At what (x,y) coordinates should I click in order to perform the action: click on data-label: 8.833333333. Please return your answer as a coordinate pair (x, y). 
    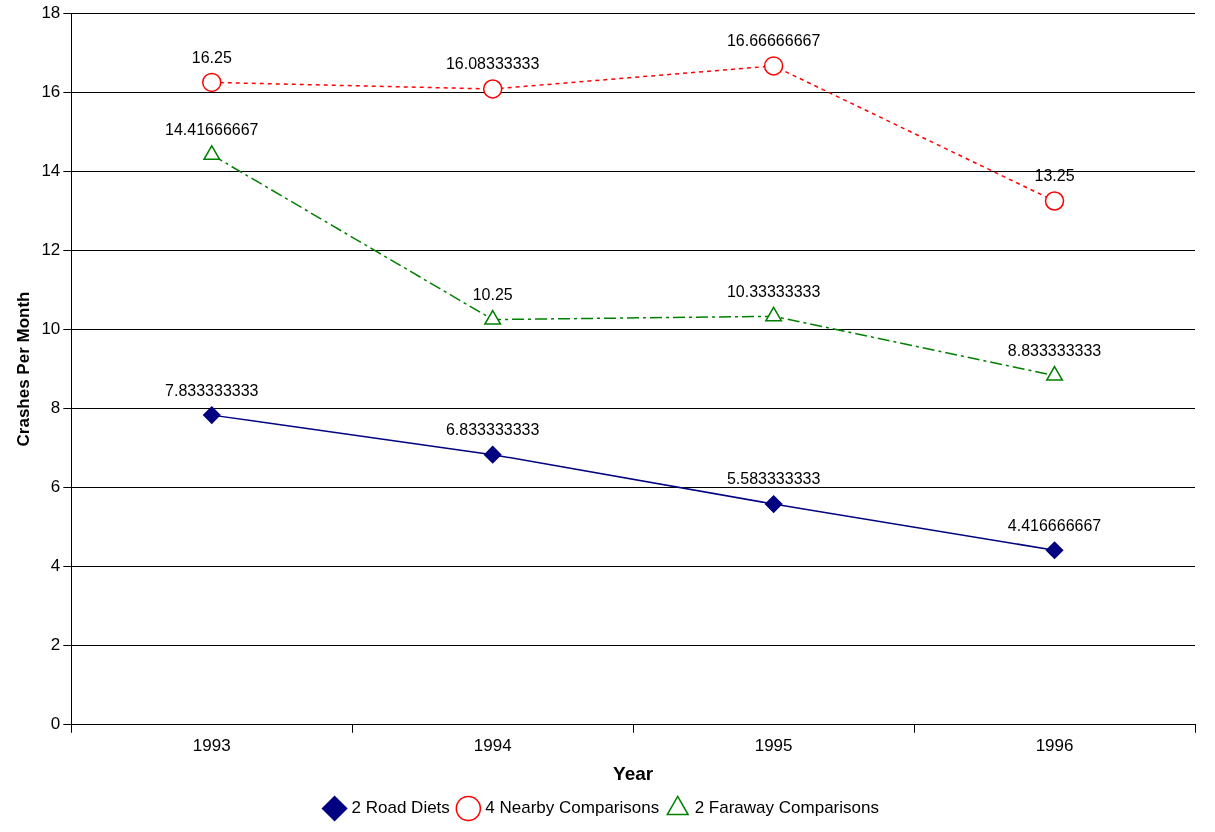
    Looking at the image, I should click on (1054, 350).